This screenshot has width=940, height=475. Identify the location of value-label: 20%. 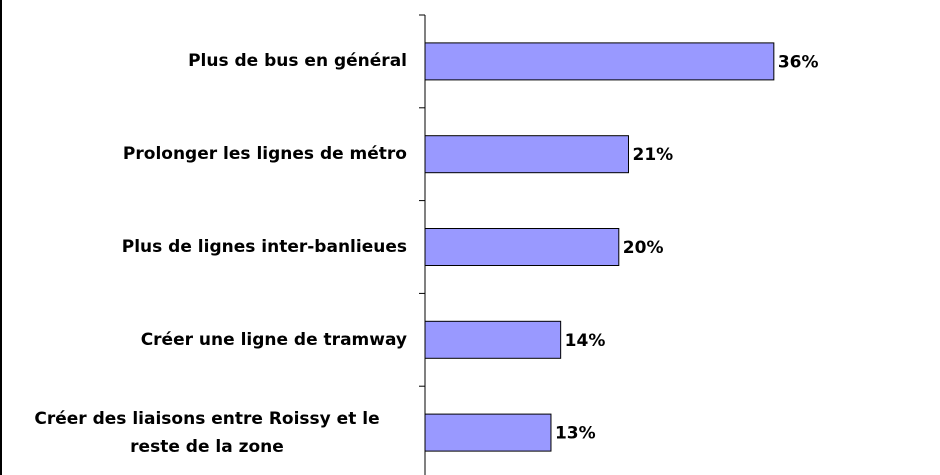
(643, 248).